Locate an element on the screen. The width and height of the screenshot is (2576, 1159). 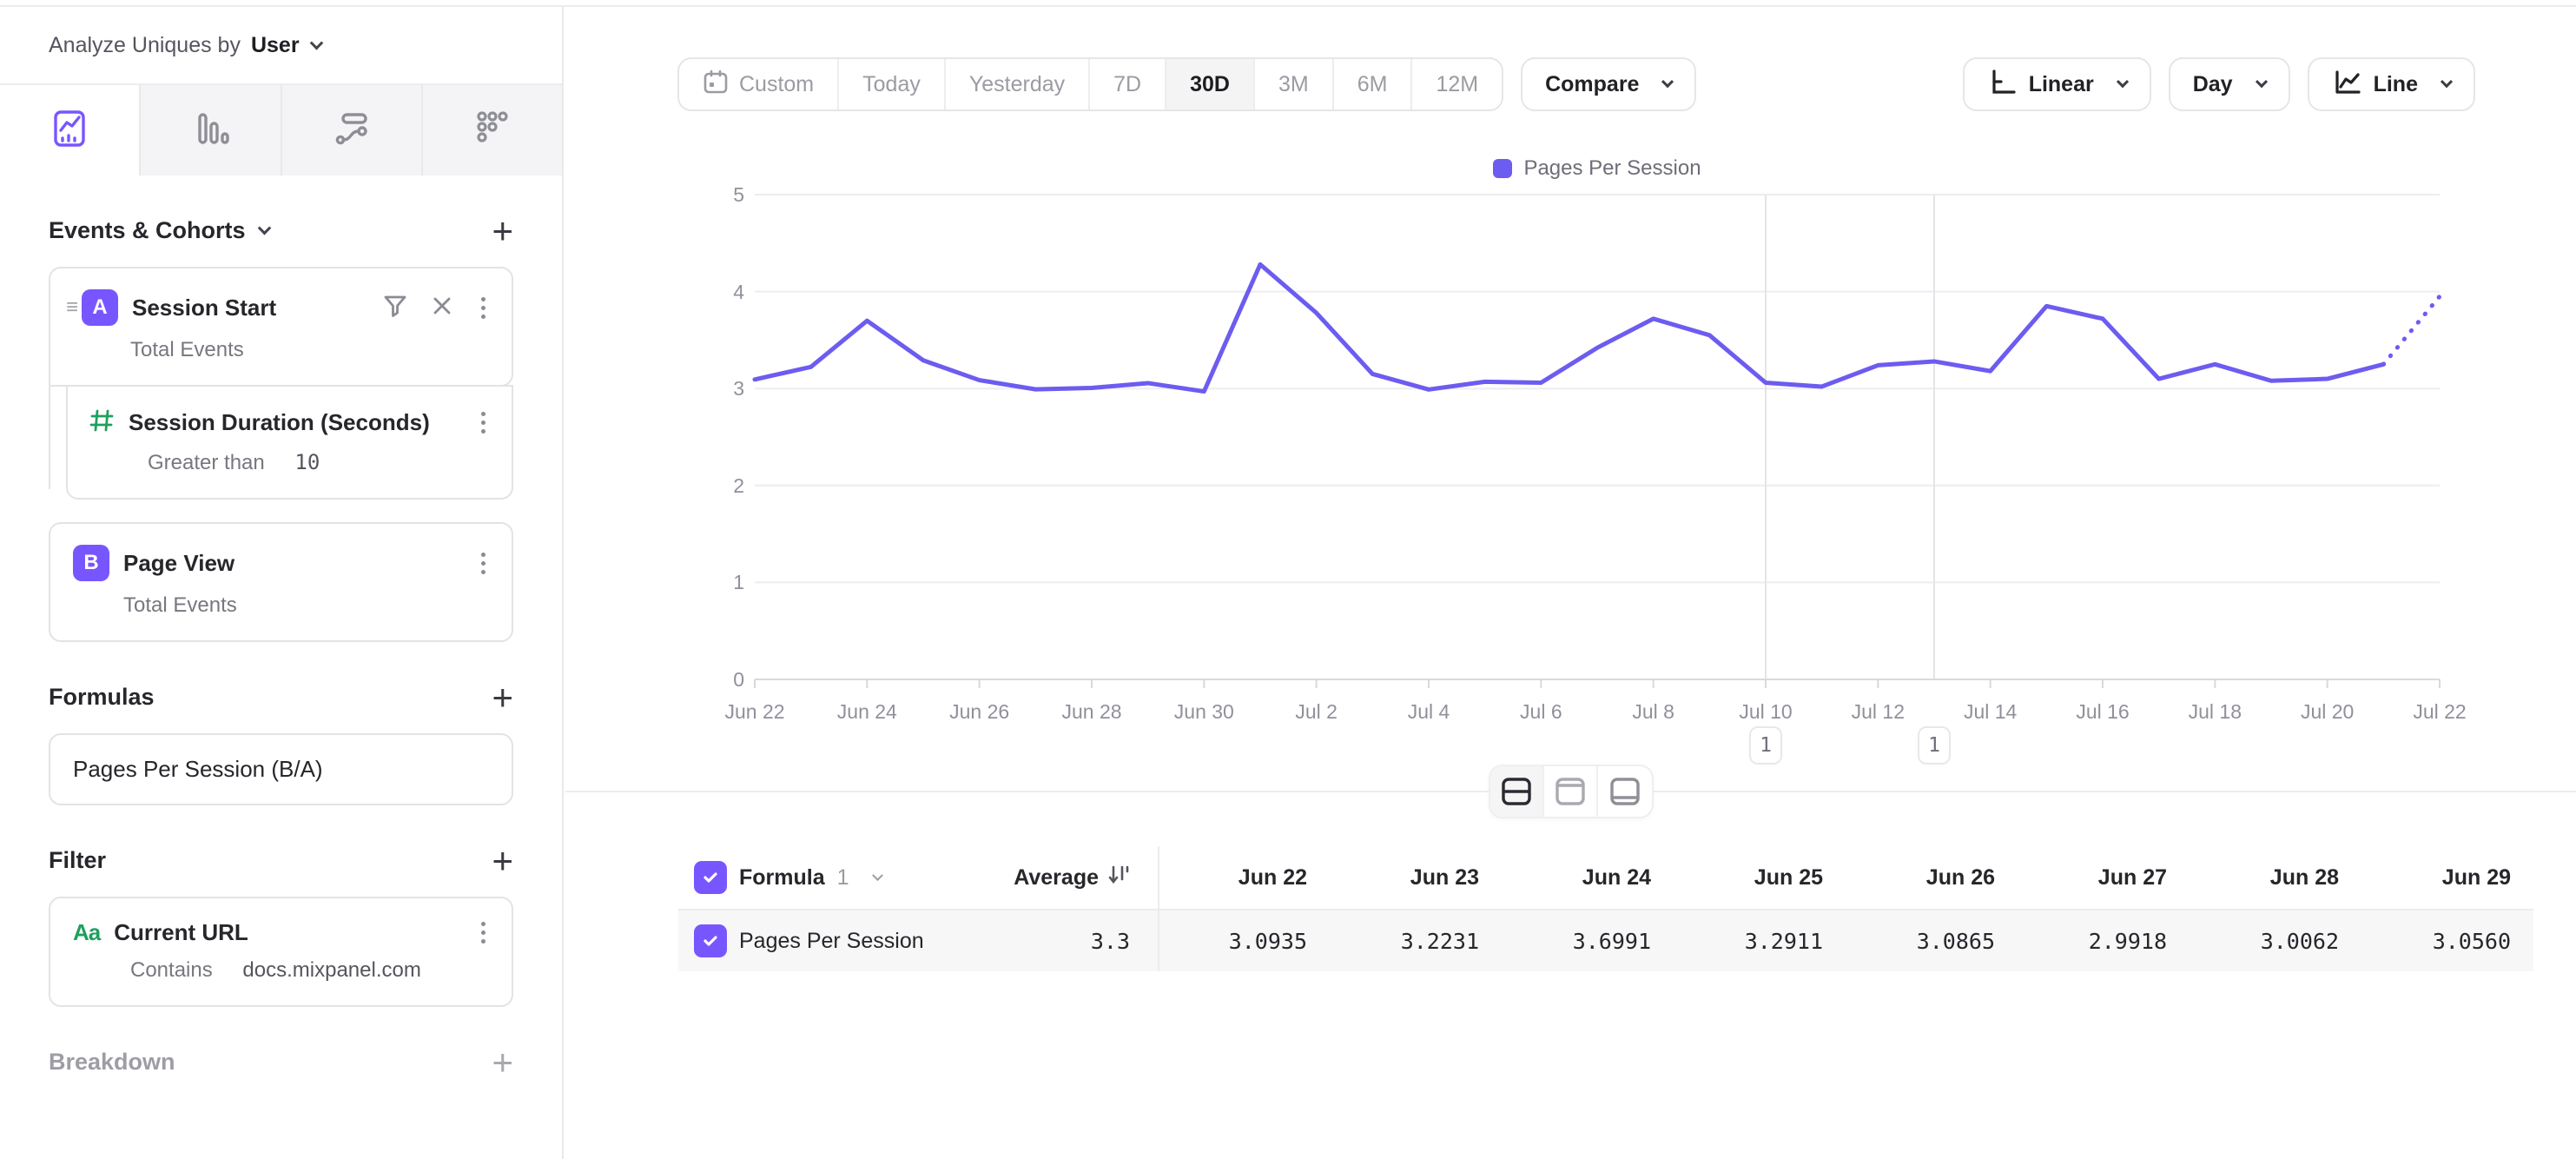
tab-insights is located at coordinates (71, 130).